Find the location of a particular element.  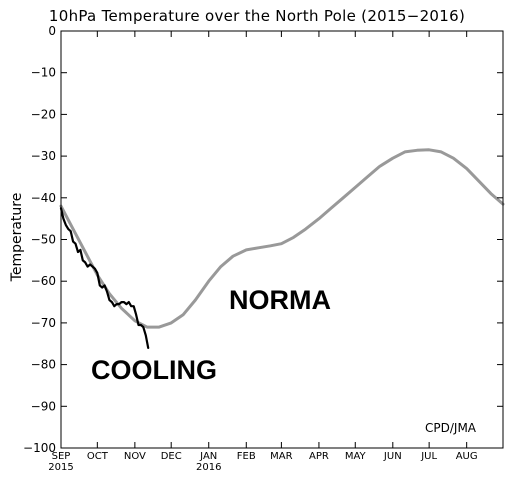

y-tick-label: −40 is located at coordinates (43, 198).